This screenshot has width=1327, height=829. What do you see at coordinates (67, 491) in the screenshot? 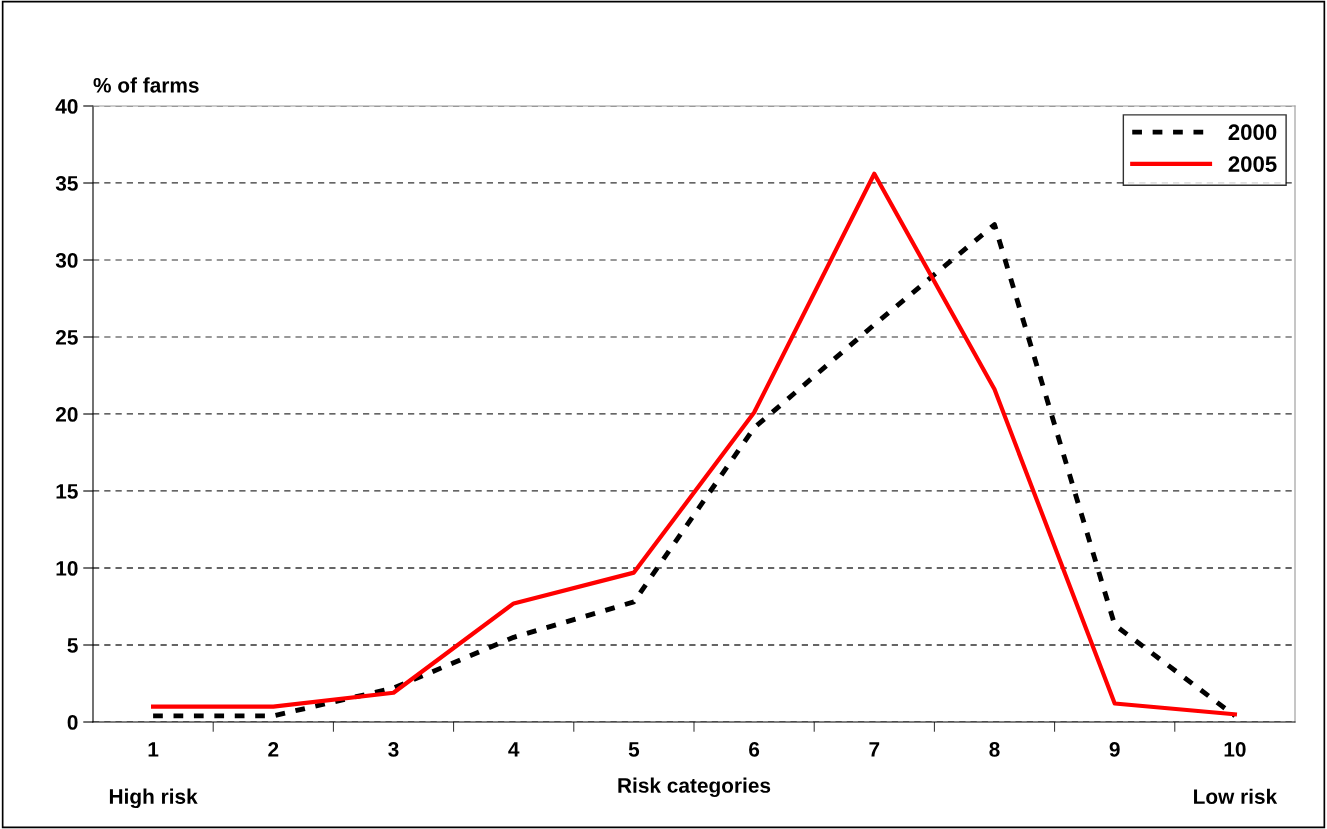
I see `y-tick-label: 15` at bounding box center [67, 491].